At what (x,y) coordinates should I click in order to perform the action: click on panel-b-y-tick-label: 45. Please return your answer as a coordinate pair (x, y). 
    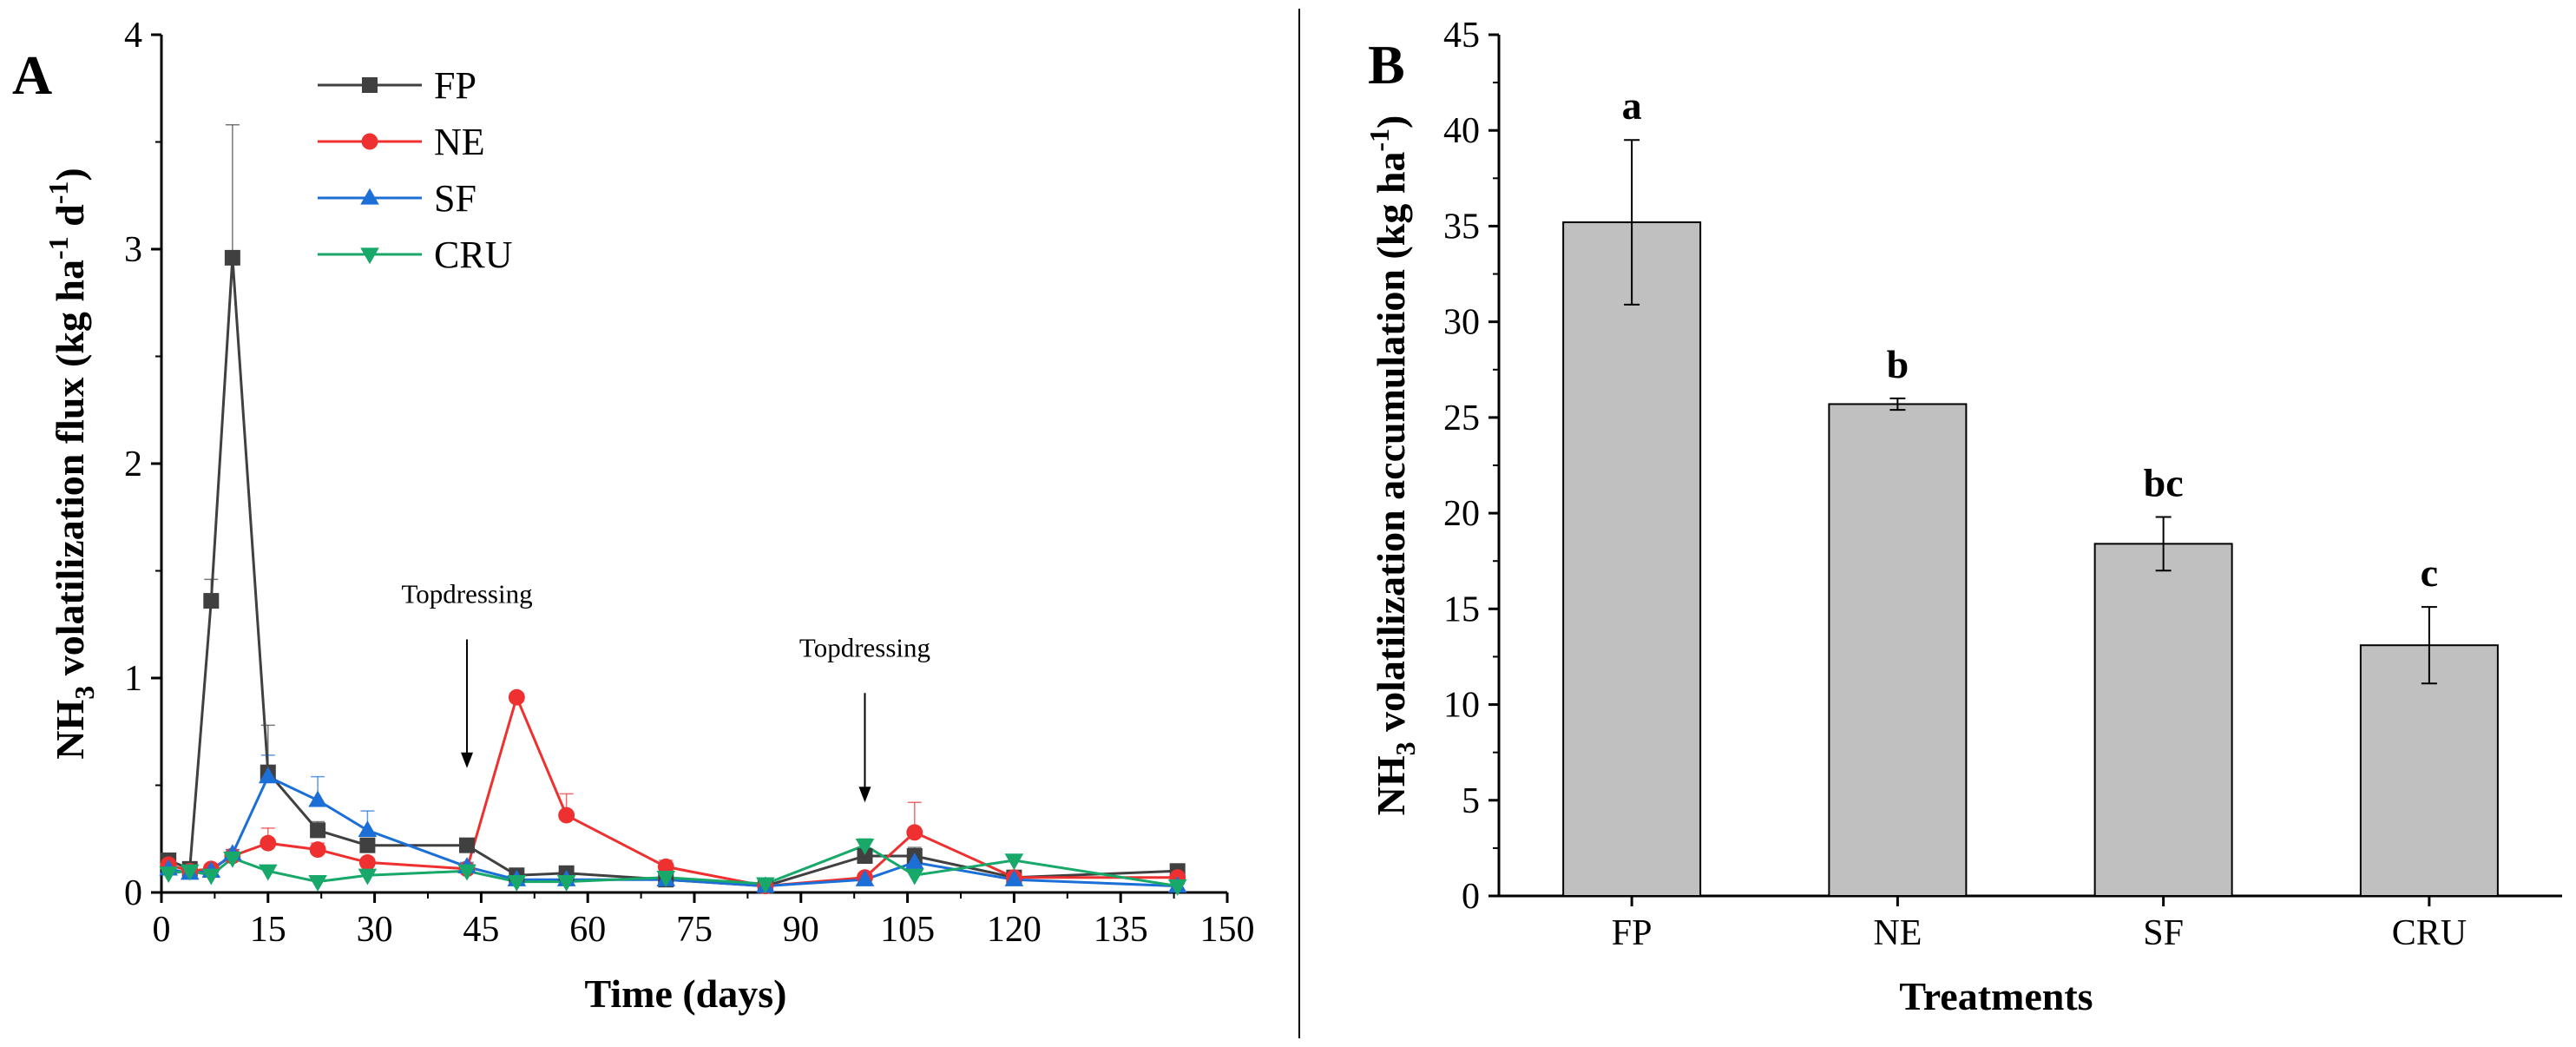
    Looking at the image, I should click on (1461, 36).